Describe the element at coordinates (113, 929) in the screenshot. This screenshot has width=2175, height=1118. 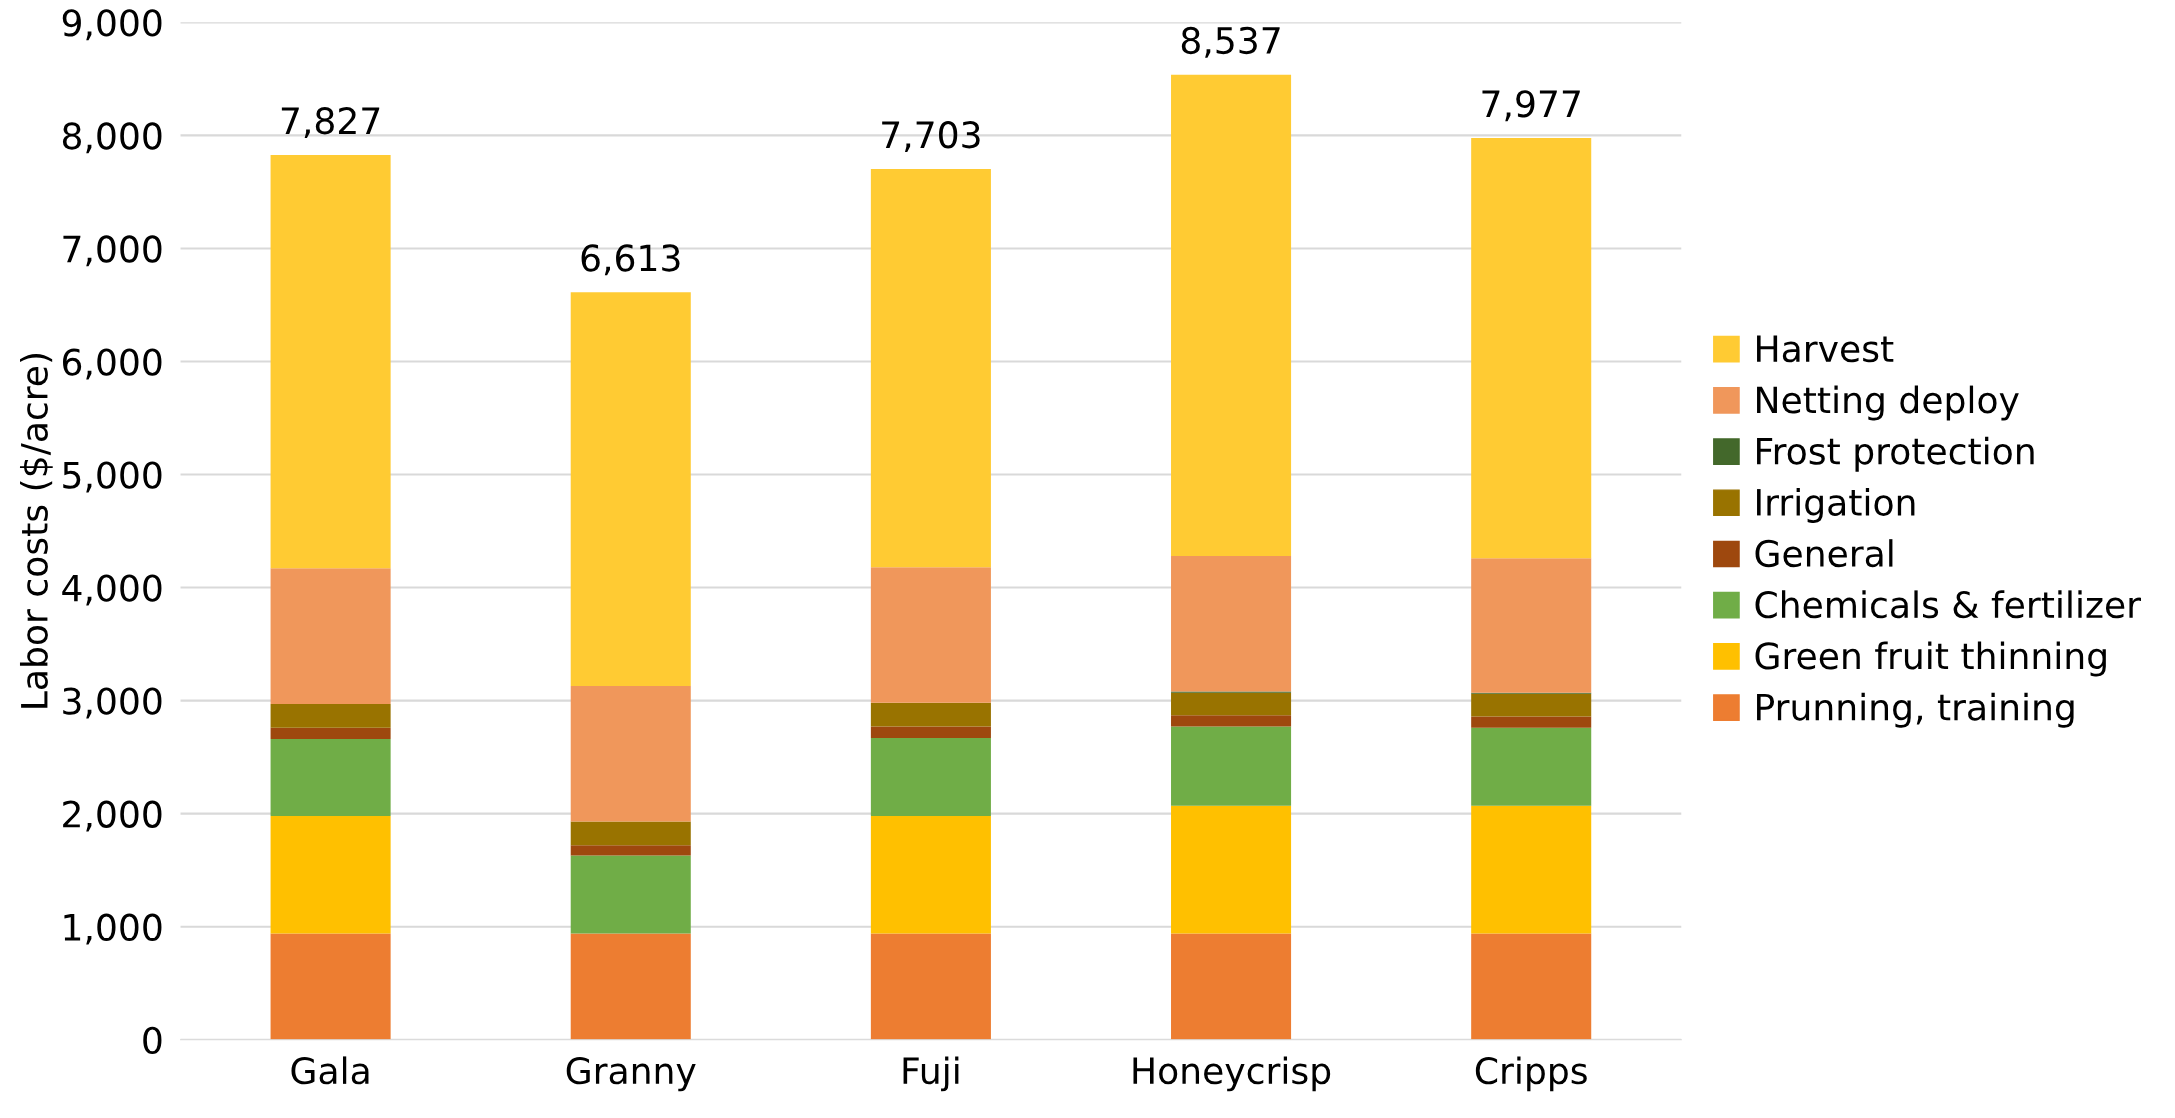
I see `y-tick-label: 1,000` at that location.